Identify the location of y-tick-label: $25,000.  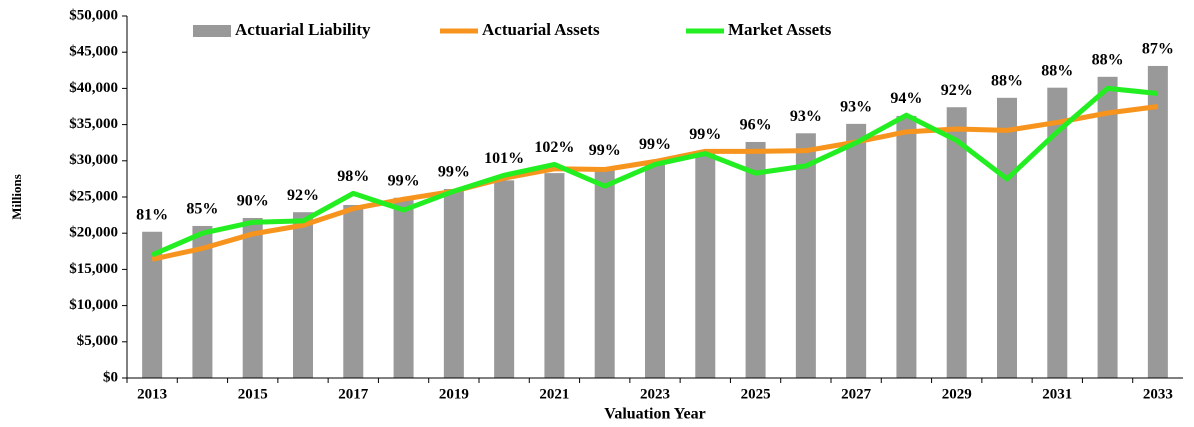
(93, 196).